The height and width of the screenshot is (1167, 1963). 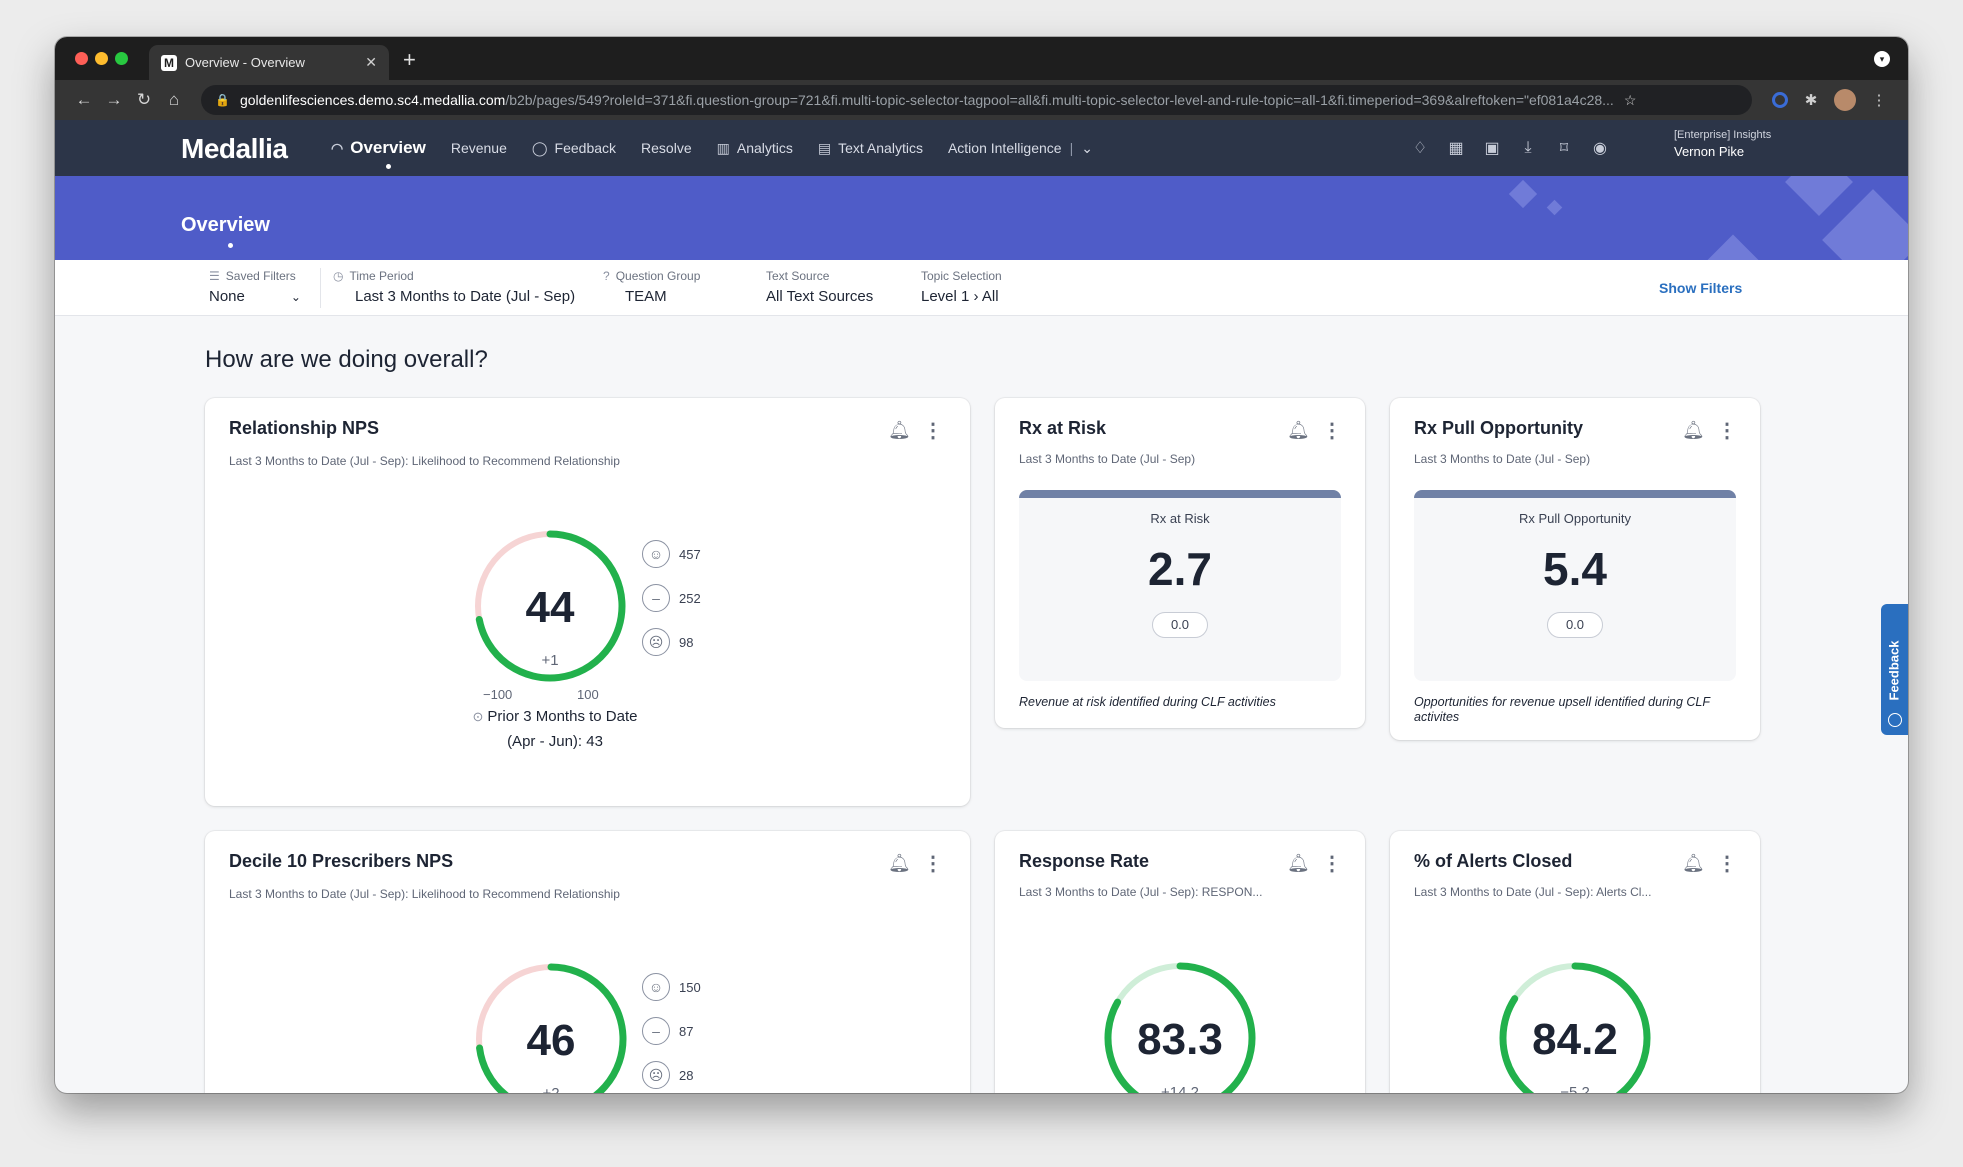 I want to click on saved-filters-select: None ⌄, so click(x=255, y=296).